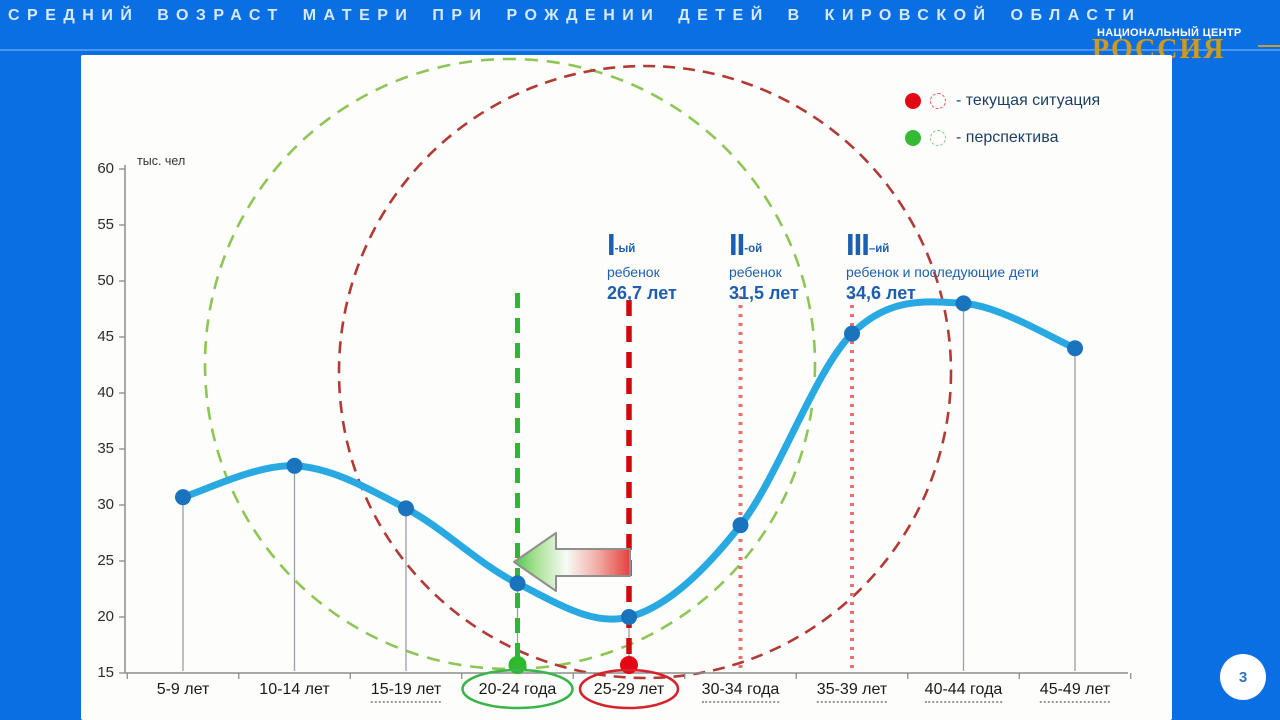 The image size is (1280, 720). What do you see at coordinates (105, 448) in the screenshot?
I see `y-tick-label: 35` at bounding box center [105, 448].